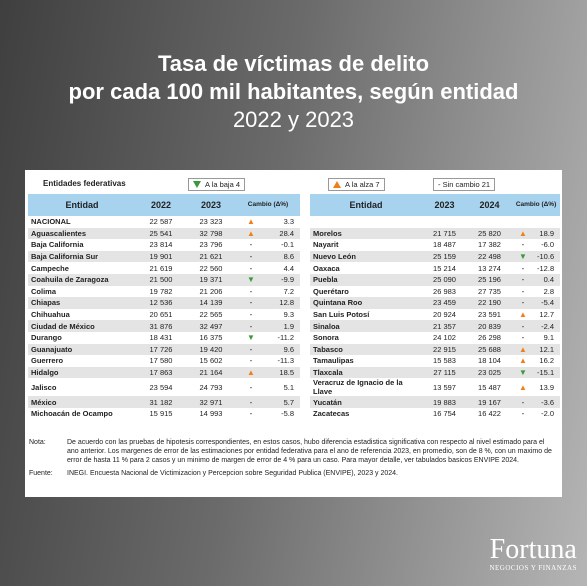 This screenshot has width=587, height=586. What do you see at coordinates (82, 256) in the screenshot?
I see `entity: Baja California Sur` at bounding box center [82, 256].